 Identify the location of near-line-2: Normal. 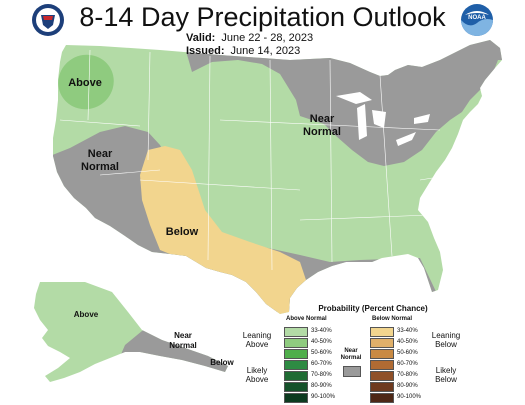
(351, 358).